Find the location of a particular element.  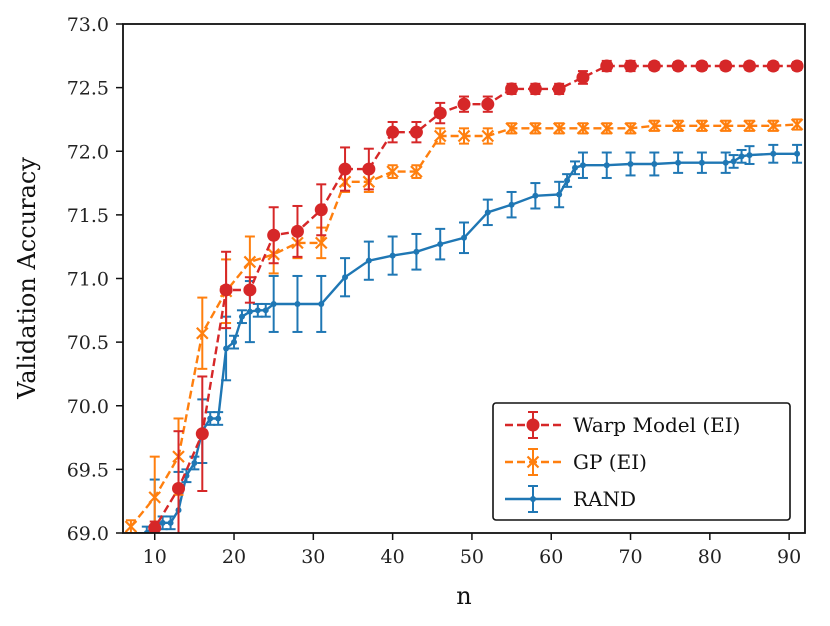

legend-box is located at coordinates (641, 461).